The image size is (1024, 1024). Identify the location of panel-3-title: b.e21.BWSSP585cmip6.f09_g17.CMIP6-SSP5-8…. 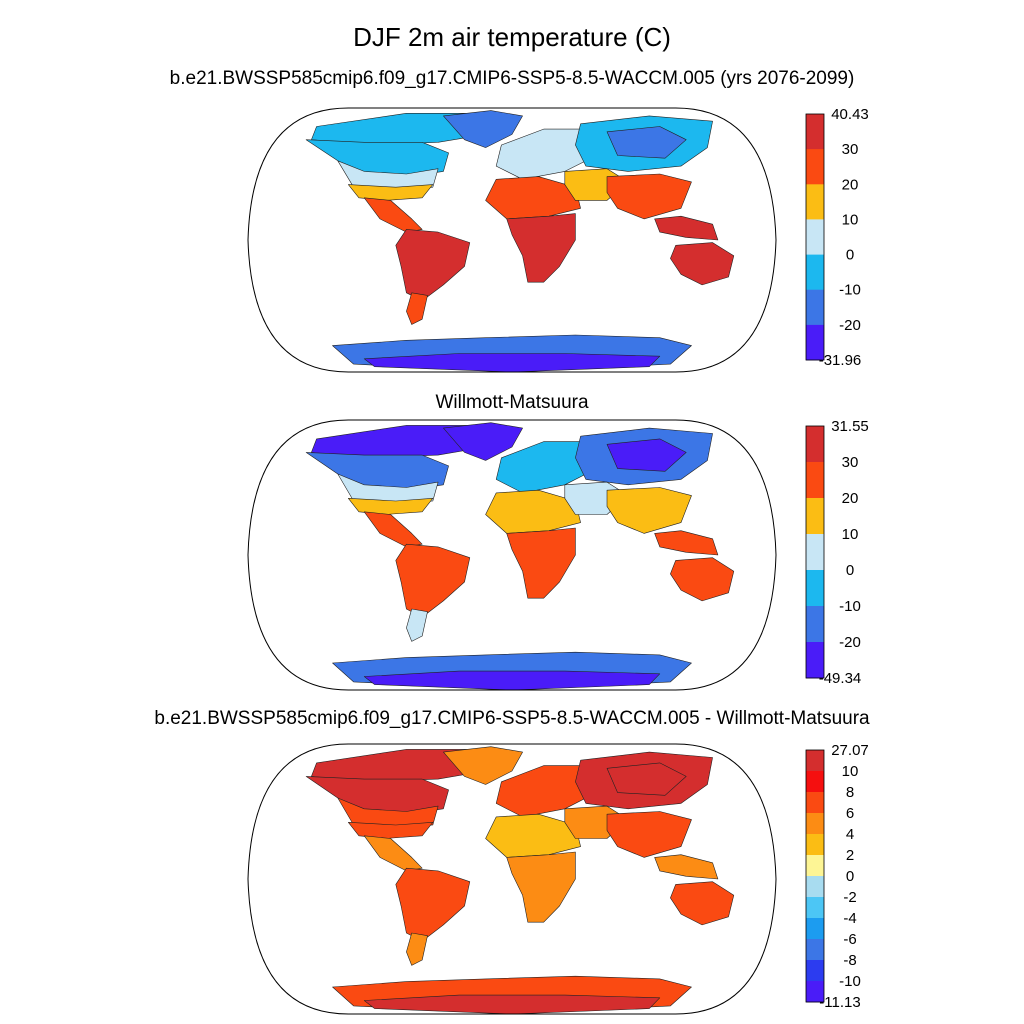
(512, 718).